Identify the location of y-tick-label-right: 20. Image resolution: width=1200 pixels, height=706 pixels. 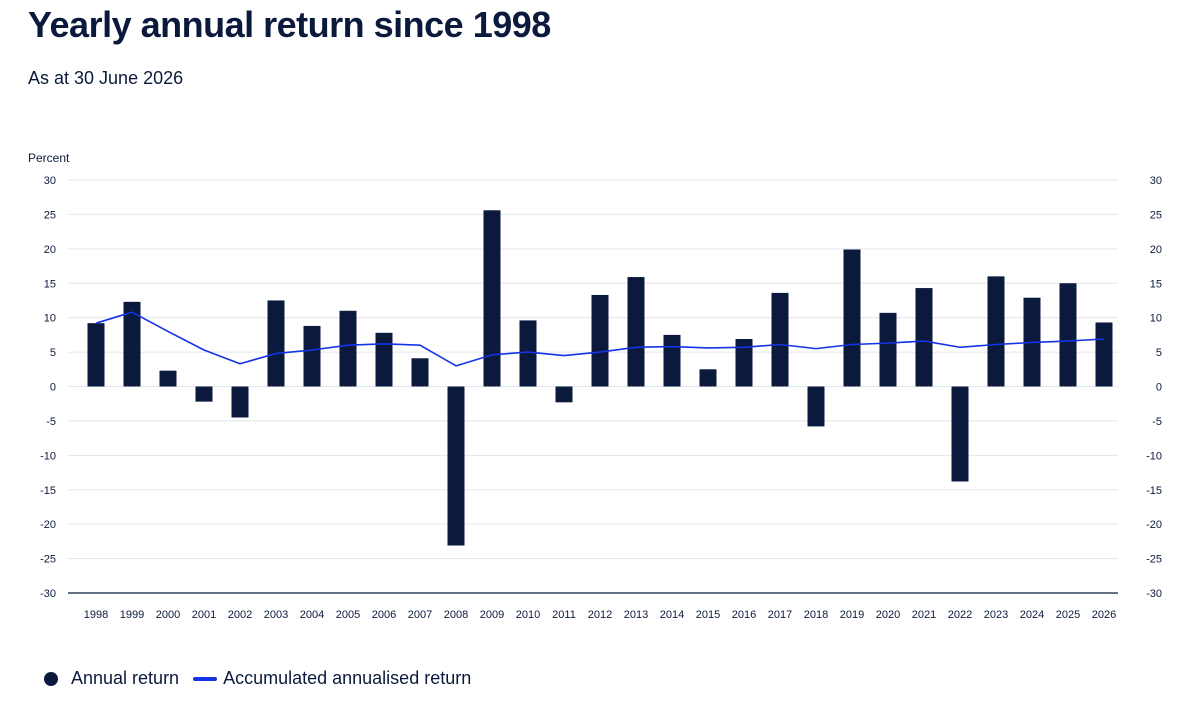
(1156, 250).